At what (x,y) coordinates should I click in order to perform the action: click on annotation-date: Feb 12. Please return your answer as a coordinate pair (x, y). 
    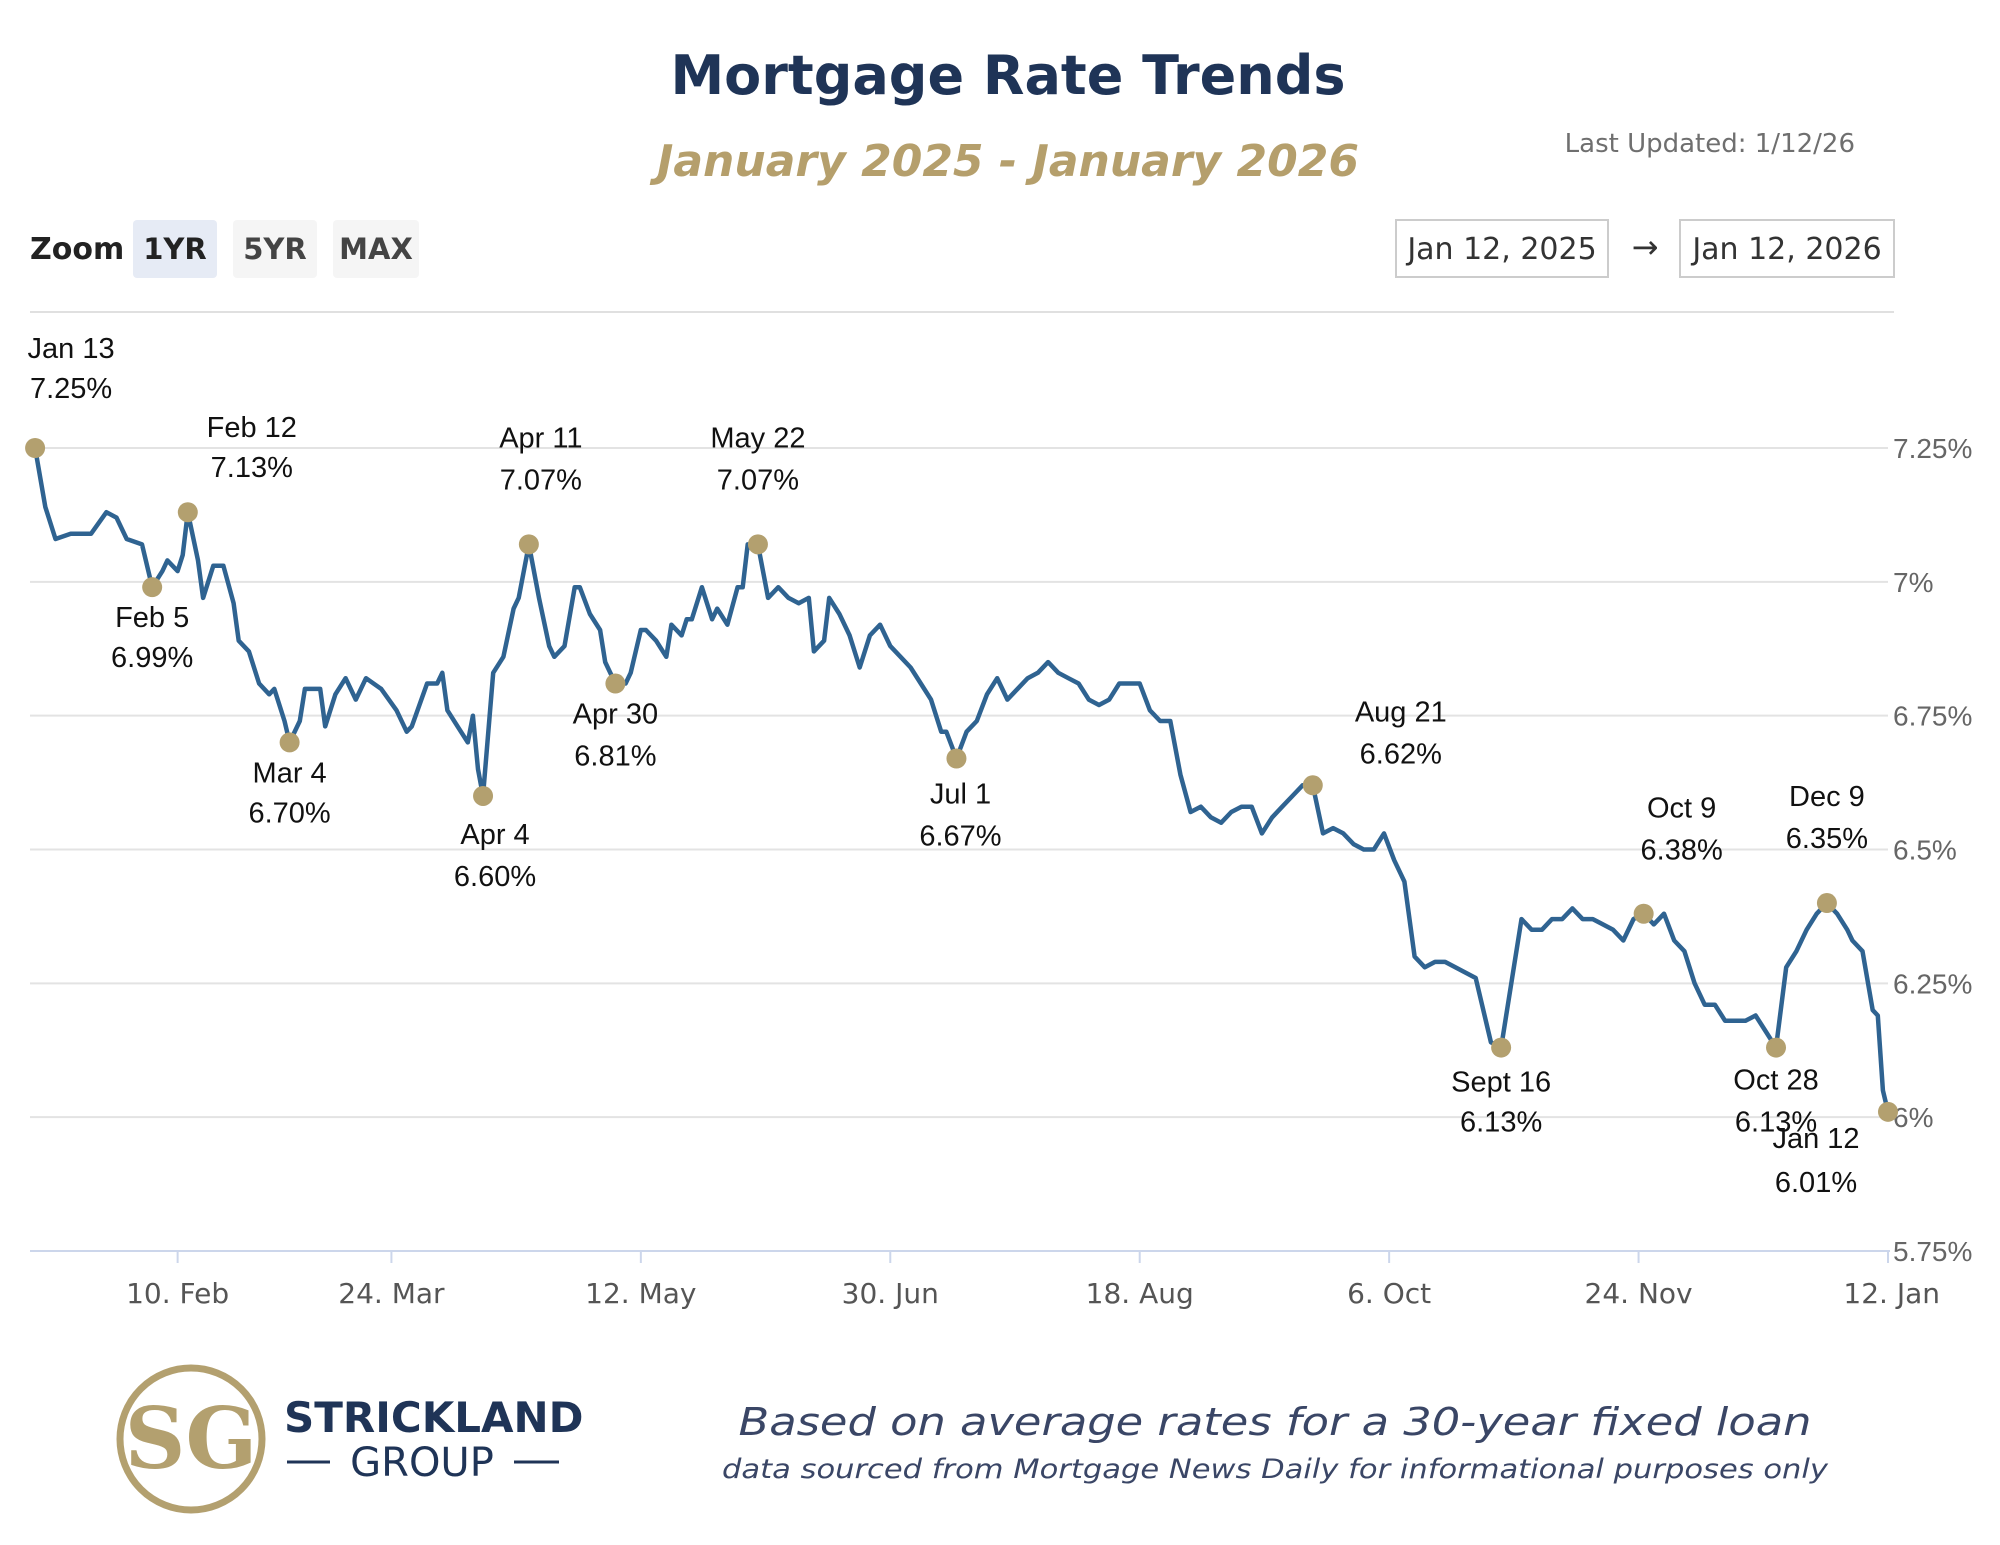
    Looking at the image, I should click on (252, 428).